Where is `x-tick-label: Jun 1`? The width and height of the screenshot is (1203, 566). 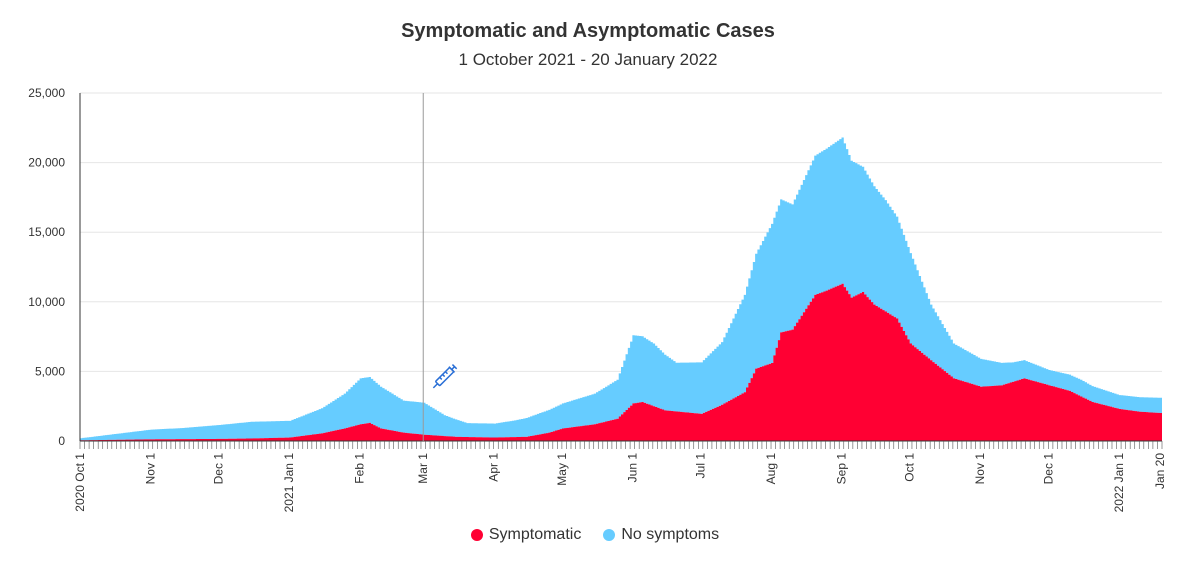
x-tick-label: Jun 1 is located at coordinates (632, 468).